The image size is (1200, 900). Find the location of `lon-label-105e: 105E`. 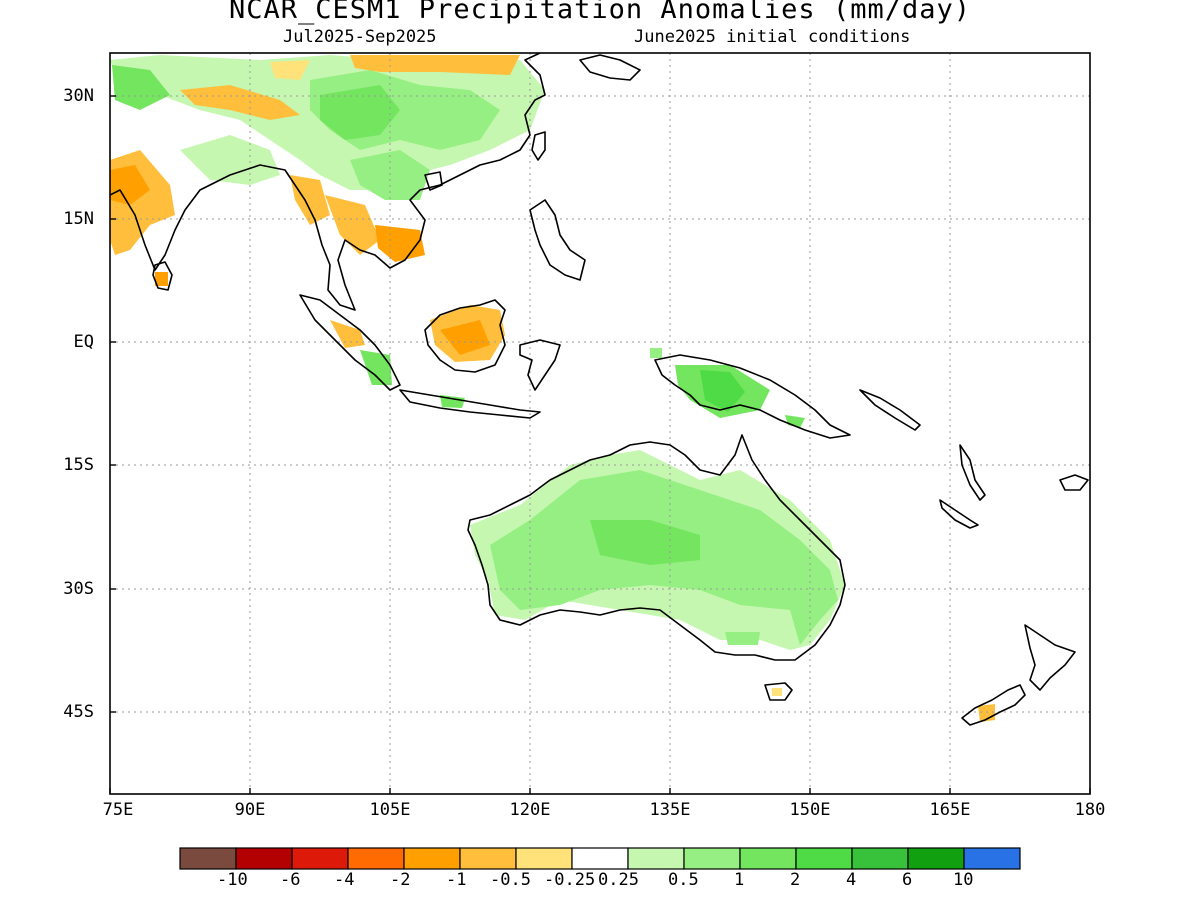

lon-label-105e: 105E is located at coordinates (390, 810).